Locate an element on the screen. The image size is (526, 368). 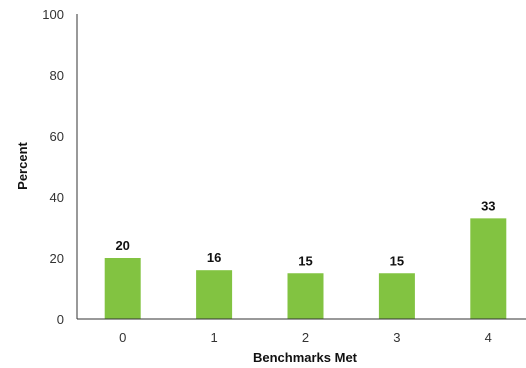
y-tick-label: 20 is located at coordinates (57, 258).